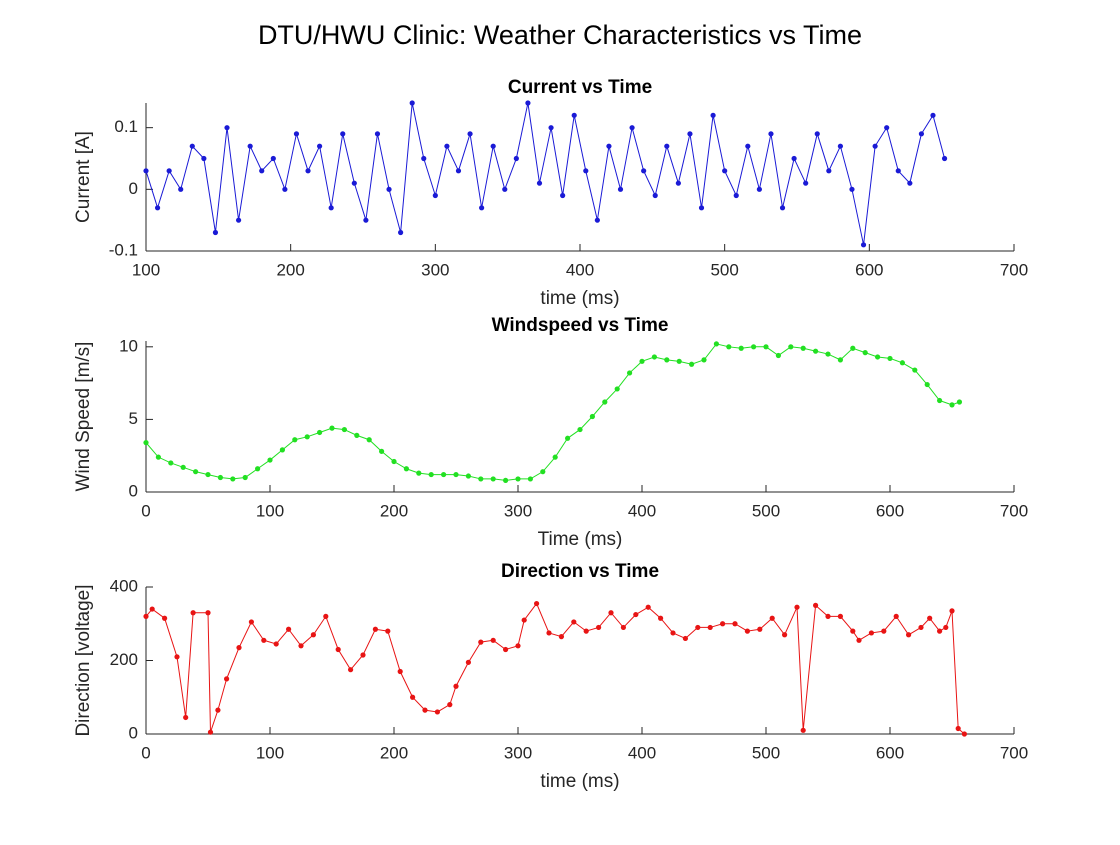 The width and height of the screenshot is (1120, 845). I want to click on subplot-title: Windspeed vs Time, so click(580, 325).